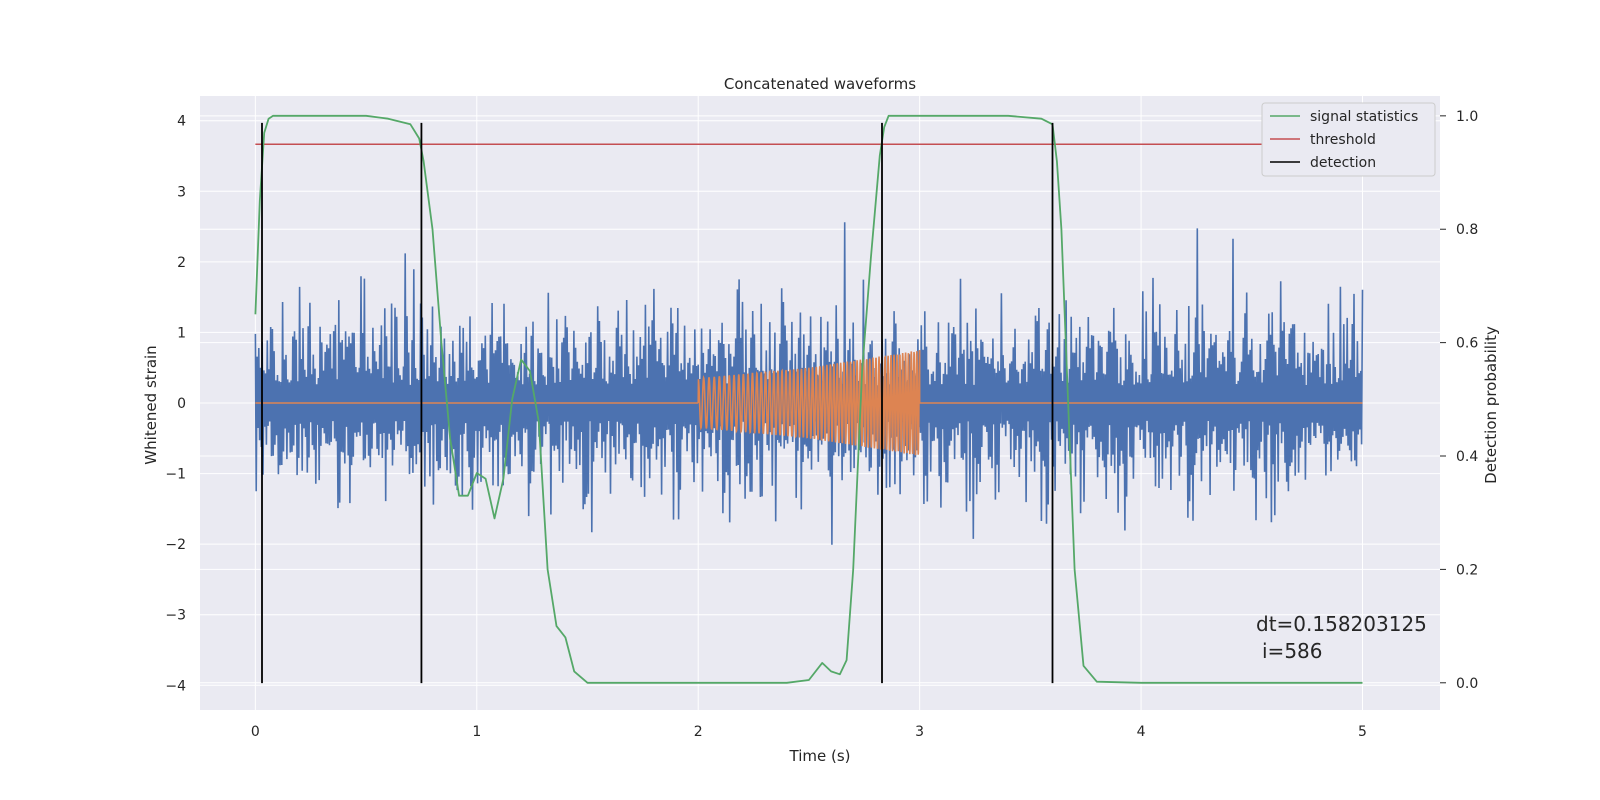 The image size is (1600, 800). Describe the element at coordinates (1467, 117) in the screenshot. I see `y2-tick-label: 1.0` at that location.